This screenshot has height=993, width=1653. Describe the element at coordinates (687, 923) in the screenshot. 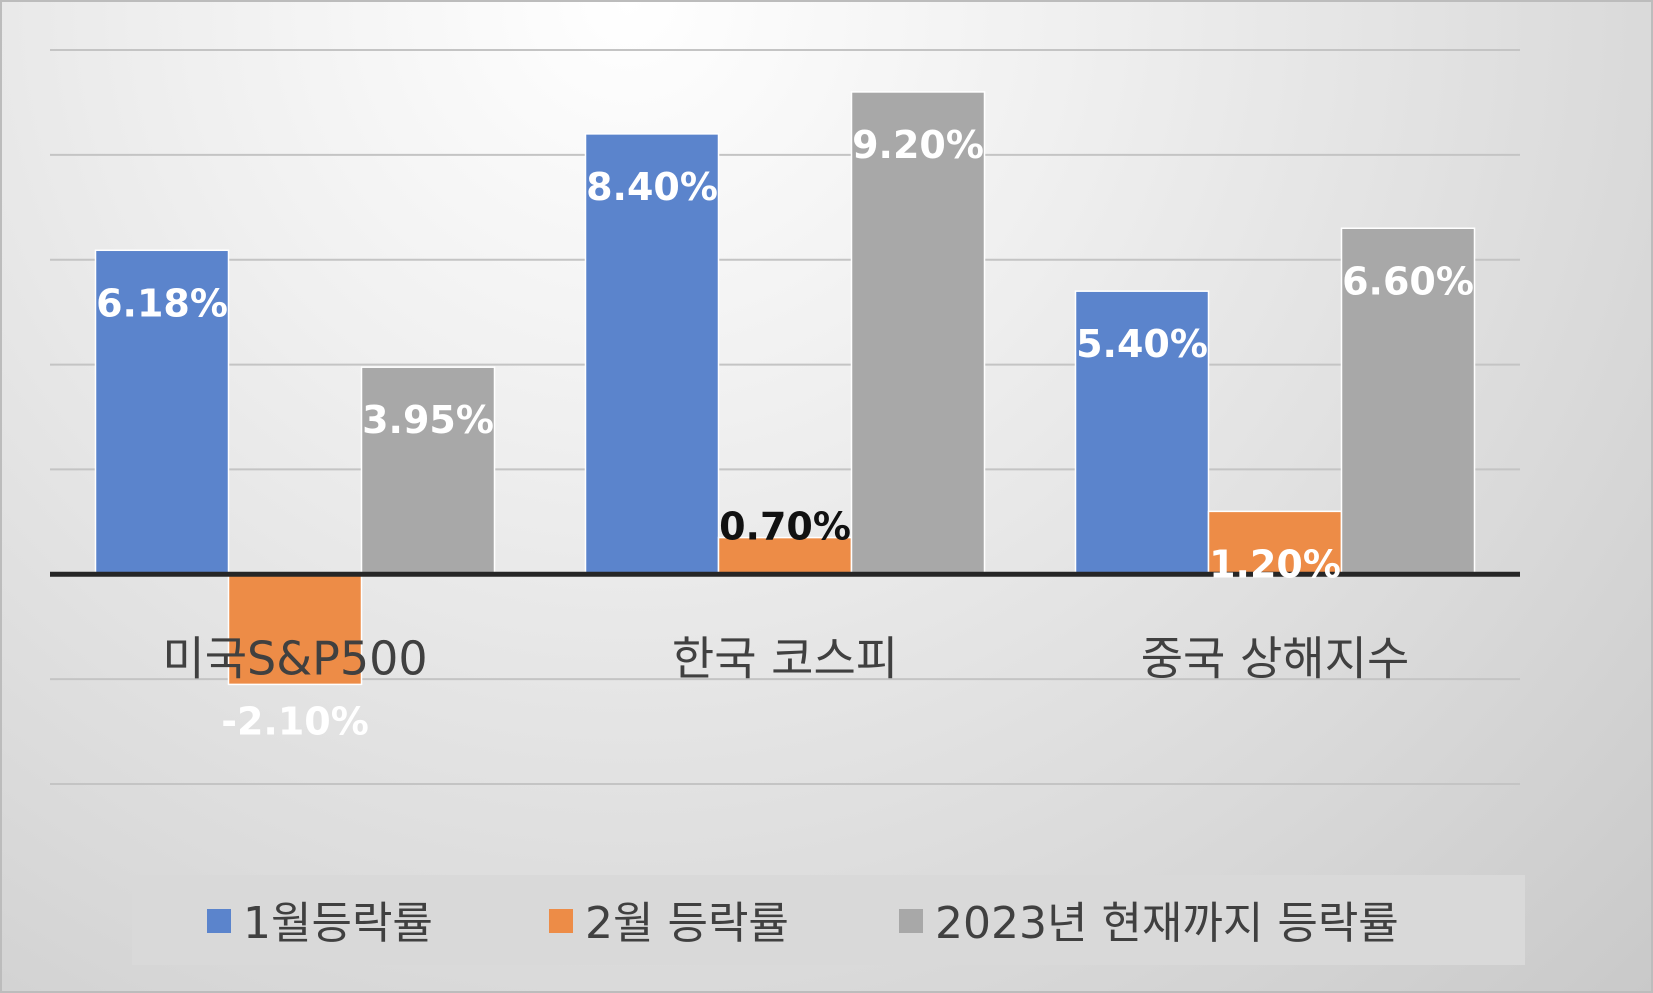

I see `legend-label: 2월 등락률` at that location.